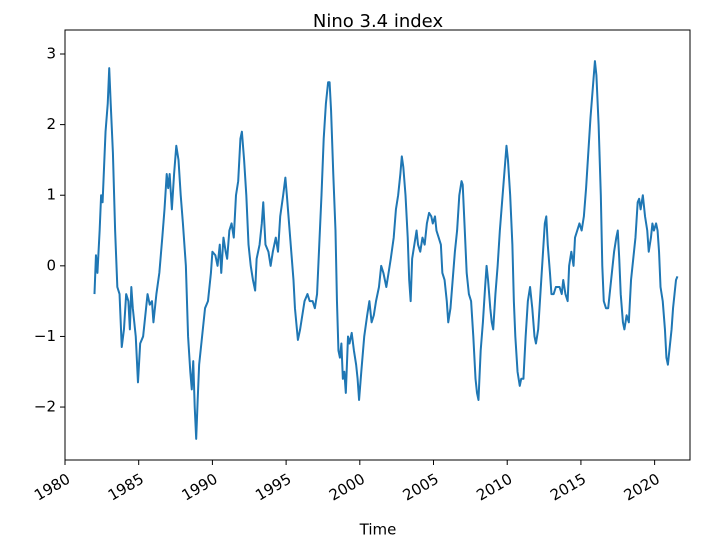  Describe the element at coordinates (51, 195) in the screenshot. I see `y-tick-label: 1` at that location.